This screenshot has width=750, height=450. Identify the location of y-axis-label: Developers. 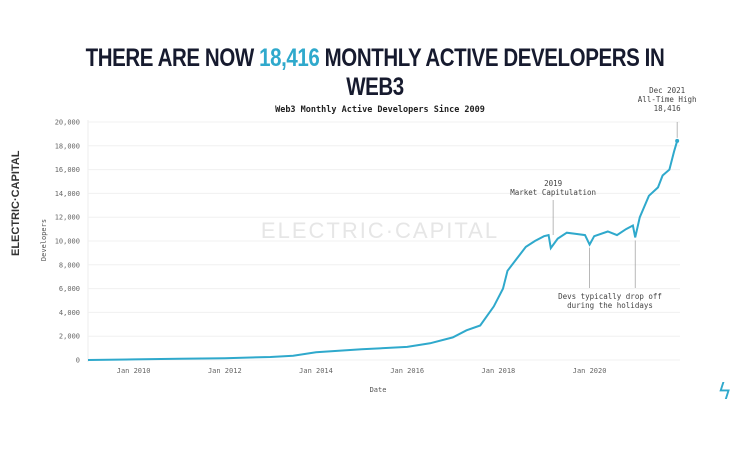
(44, 240).